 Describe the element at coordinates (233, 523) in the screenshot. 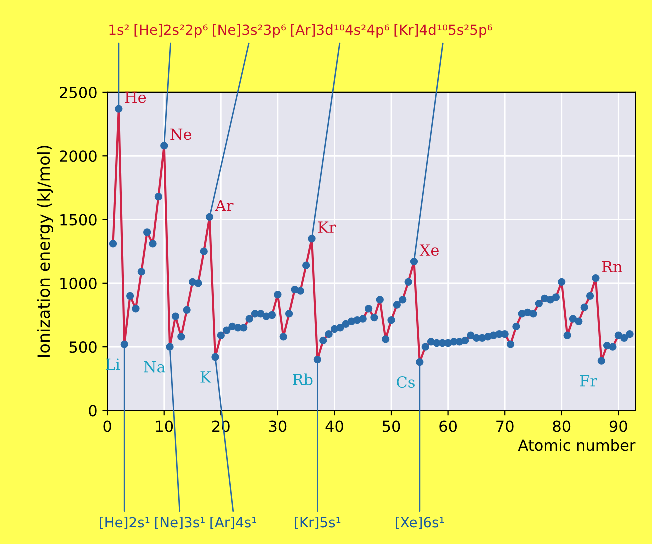

I see `annotation: [Ar]4s¹` at that location.